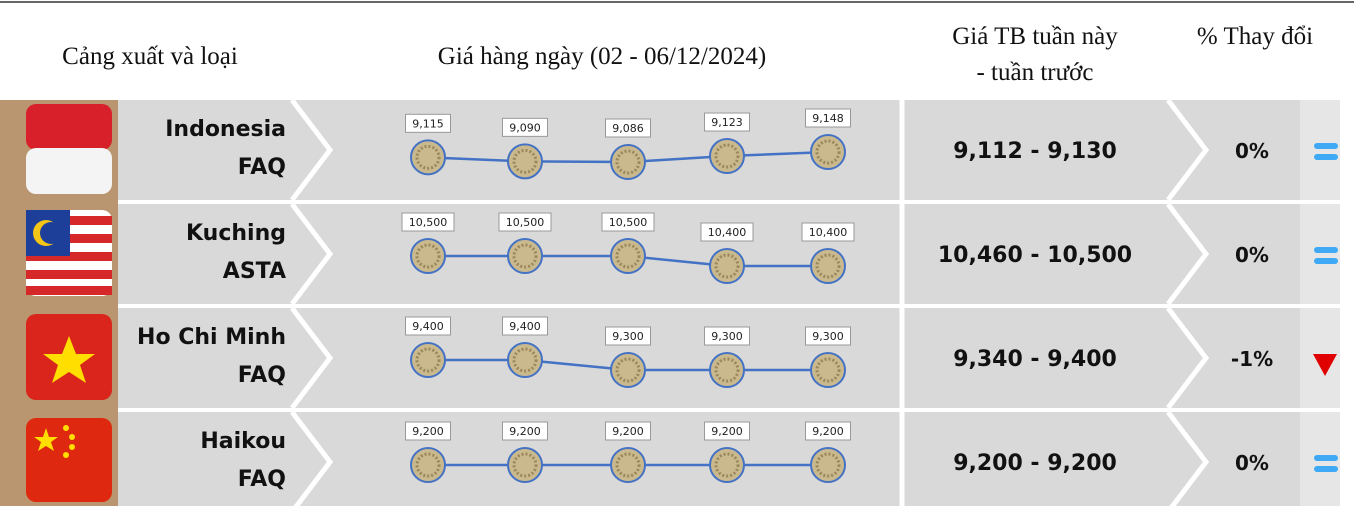  What do you see at coordinates (1325, 365) in the screenshot?
I see `trend-down` at bounding box center [1325, 365].